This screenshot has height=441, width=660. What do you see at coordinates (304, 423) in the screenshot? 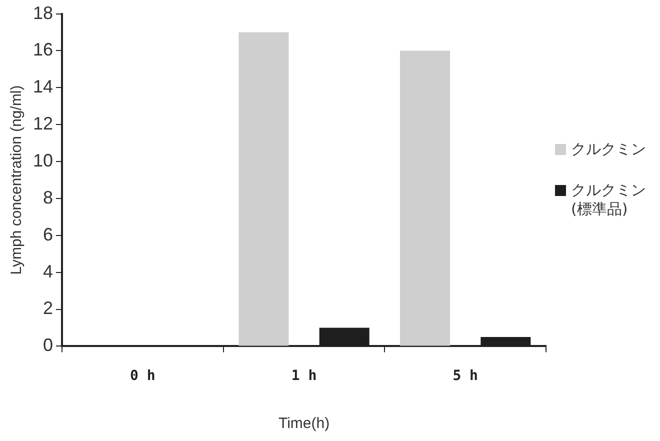
I see `x-axis-title: Time(h)` at bounding box center [304, 423].